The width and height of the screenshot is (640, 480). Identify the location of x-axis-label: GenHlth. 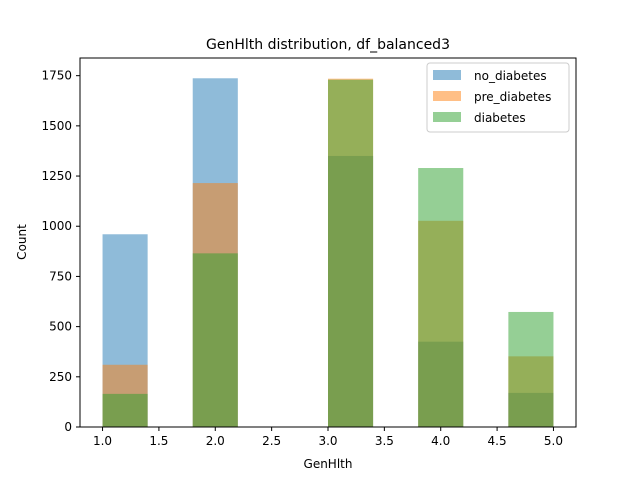
(328, 464).